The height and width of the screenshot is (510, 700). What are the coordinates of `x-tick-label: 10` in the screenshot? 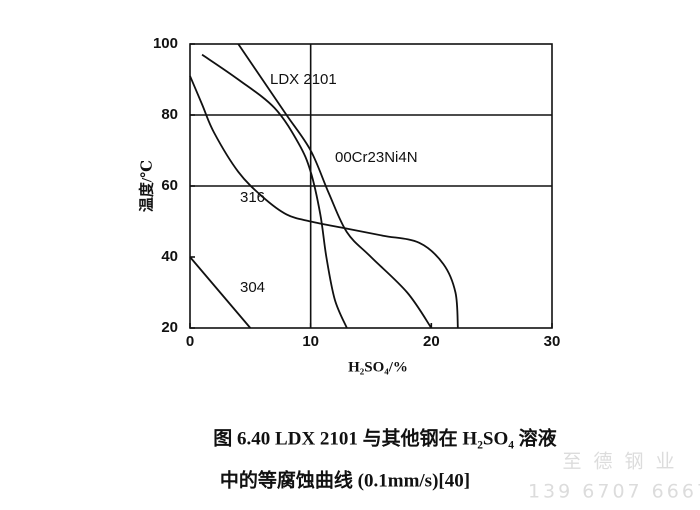 It's located at (310, 341).